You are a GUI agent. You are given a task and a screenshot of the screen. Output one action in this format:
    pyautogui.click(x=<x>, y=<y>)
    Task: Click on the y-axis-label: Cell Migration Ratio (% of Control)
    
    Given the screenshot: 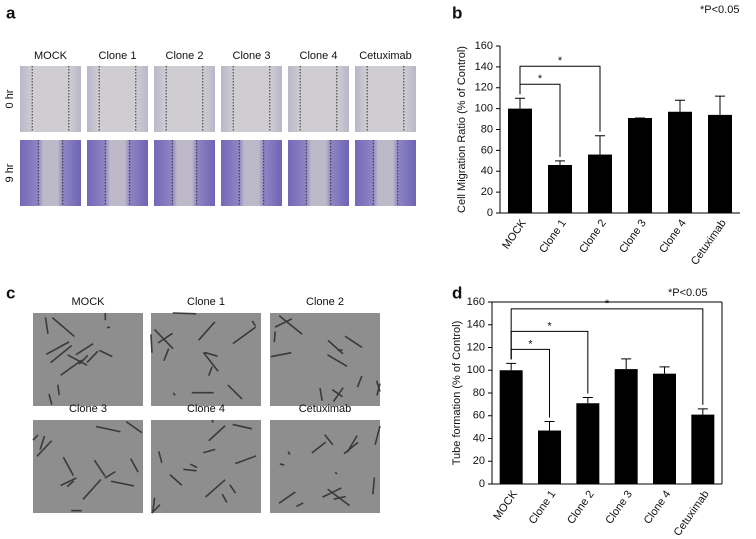 What is the action you would take?
    pyautogui.click(x=462, y=129)
    